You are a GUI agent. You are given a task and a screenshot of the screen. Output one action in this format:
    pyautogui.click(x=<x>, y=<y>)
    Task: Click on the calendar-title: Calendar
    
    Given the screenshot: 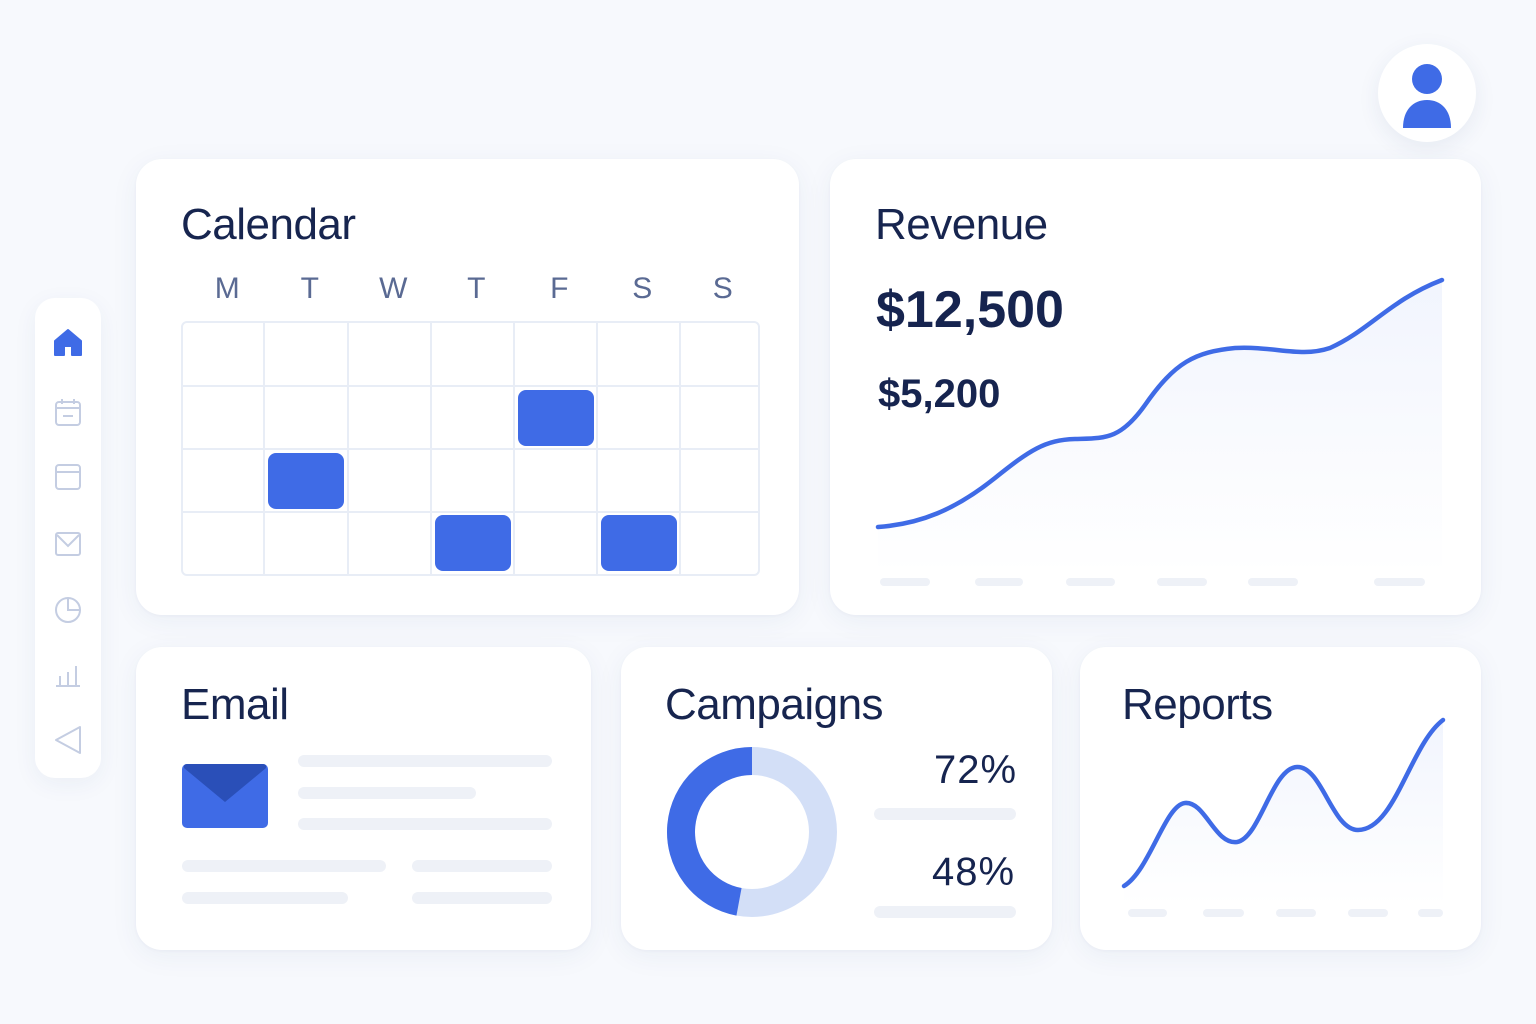 What is the action you would take?
    pyautogui.click(x=268, y=224)
    